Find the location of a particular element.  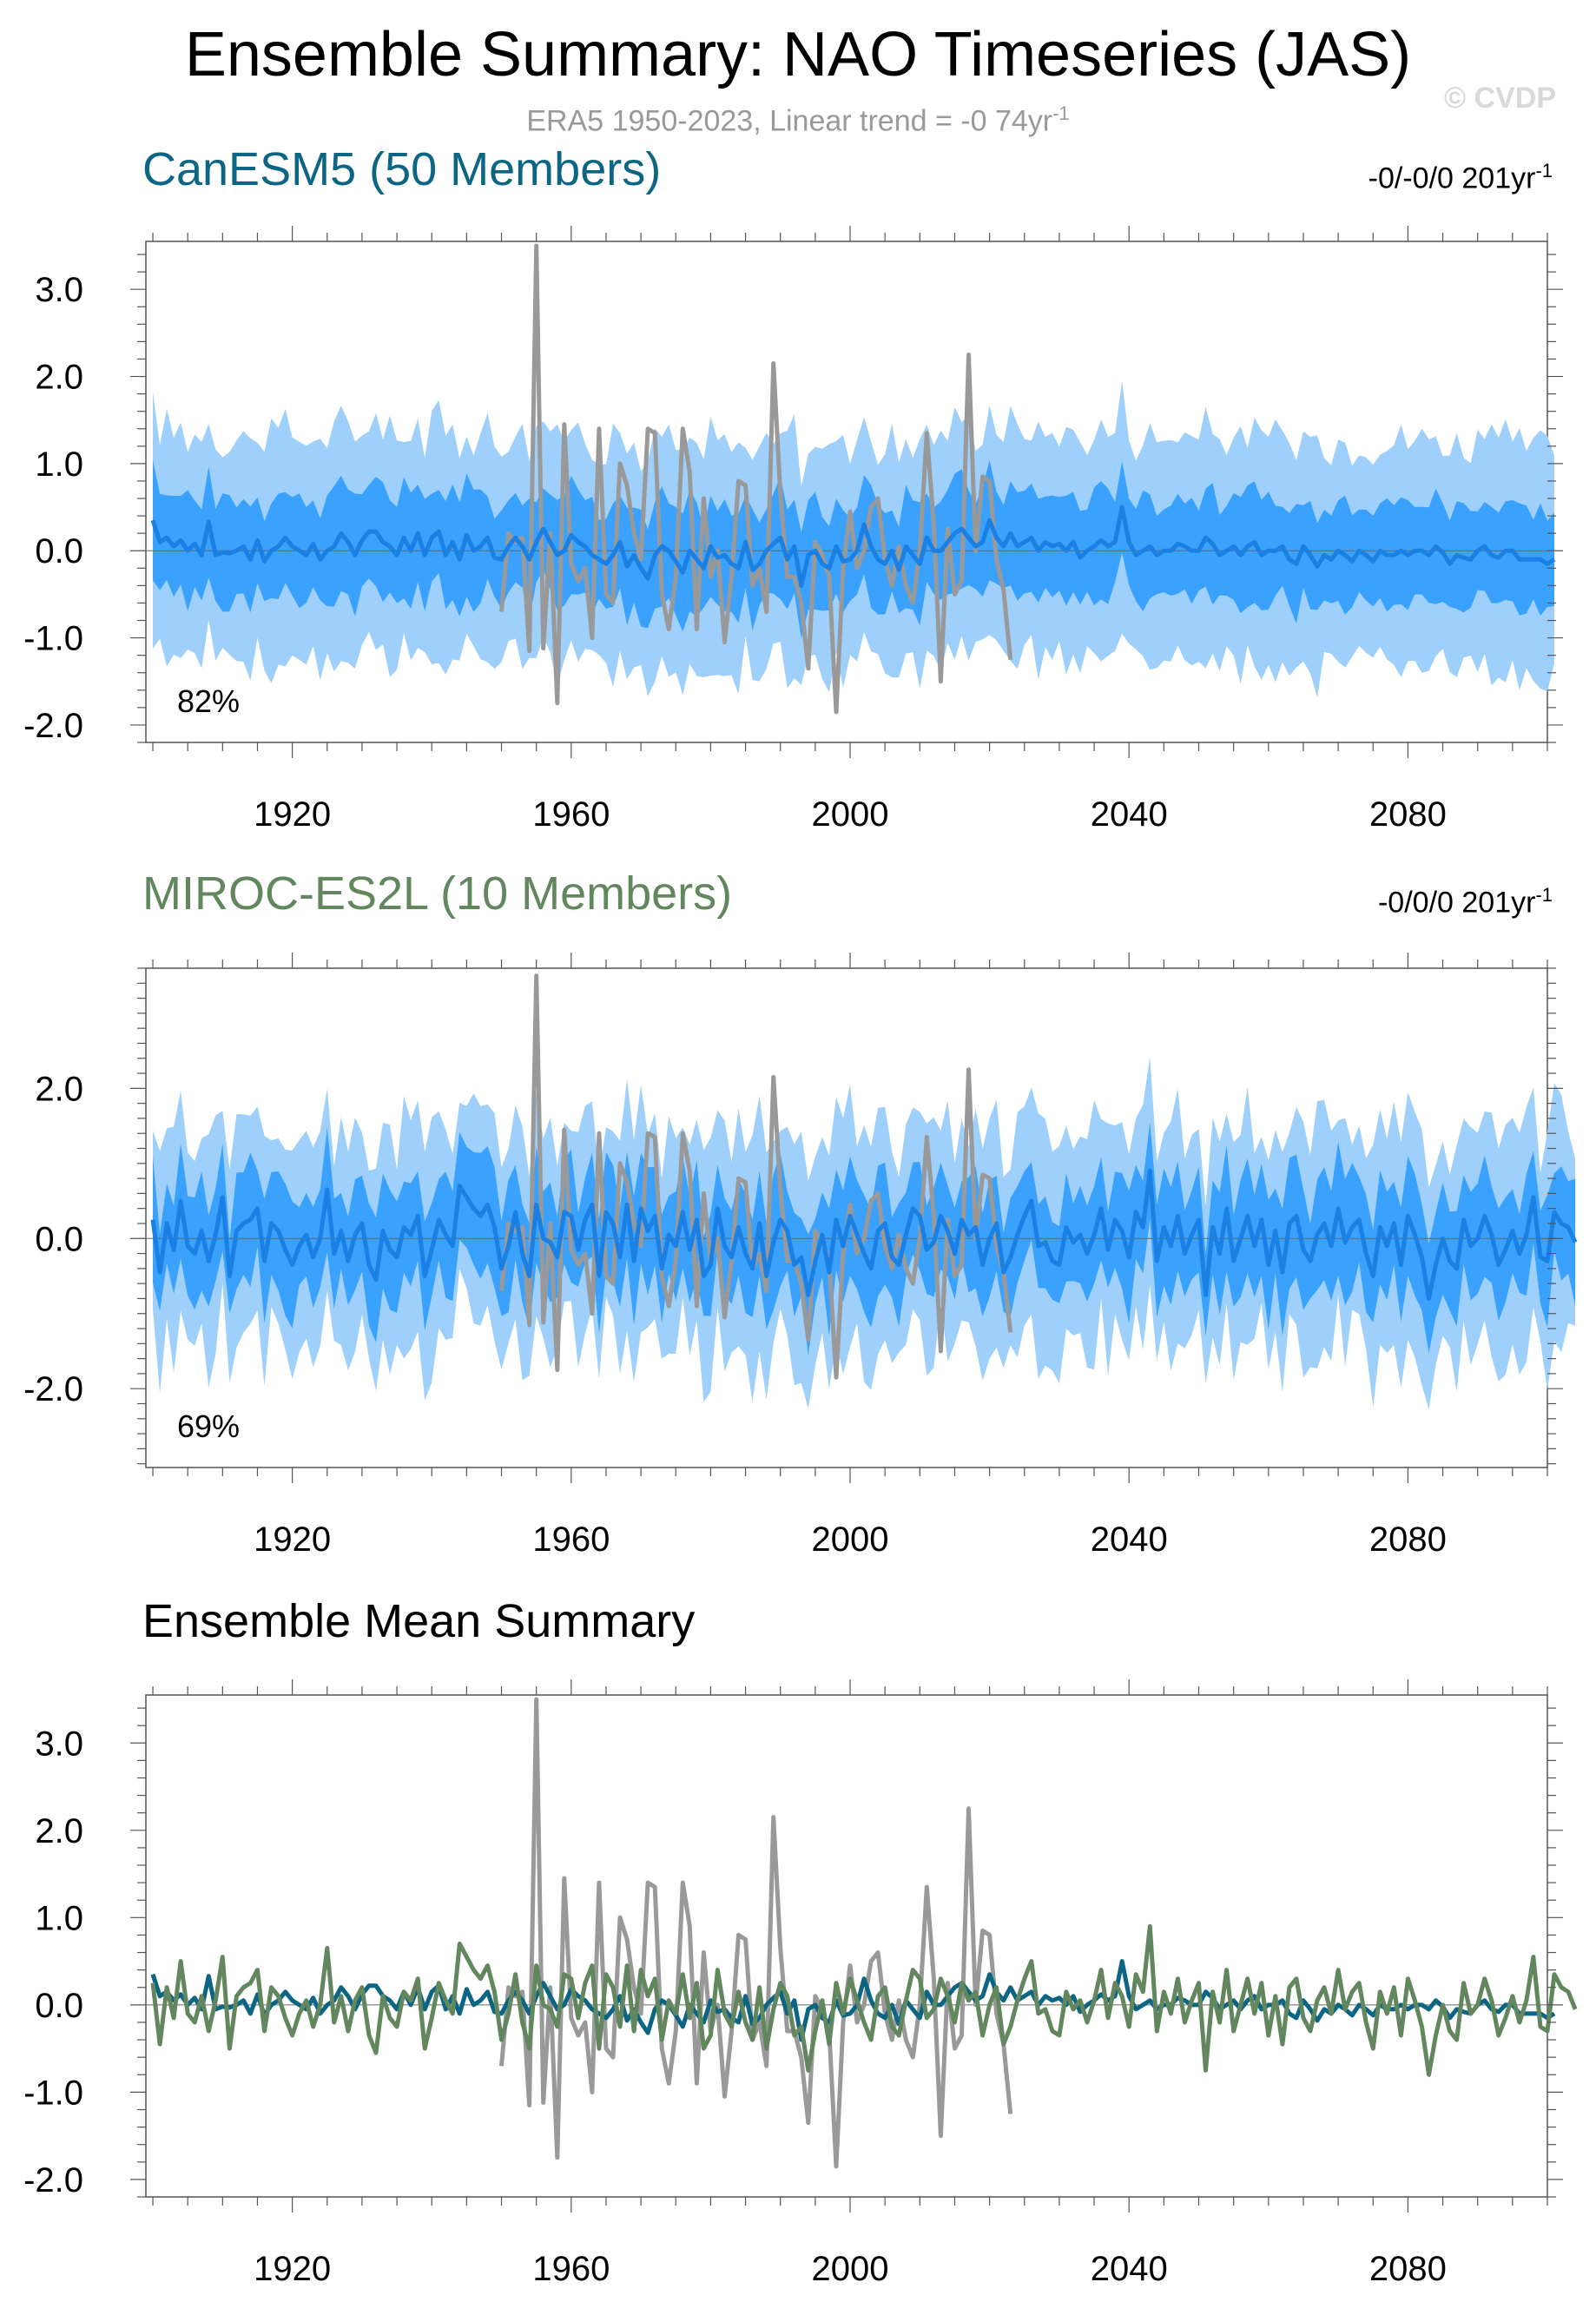

series-line-canesm5 is located at coordinates (853, 2000).